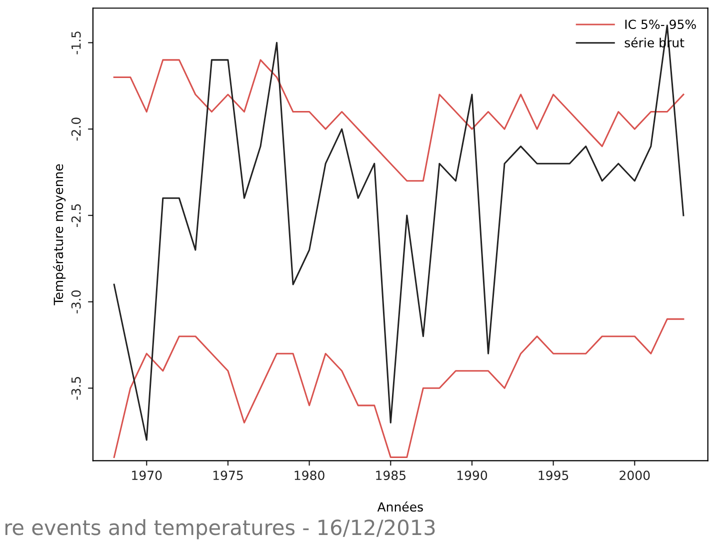  I want to click on text: re events and temperatures - 16/12/2013, so click(220, 529).